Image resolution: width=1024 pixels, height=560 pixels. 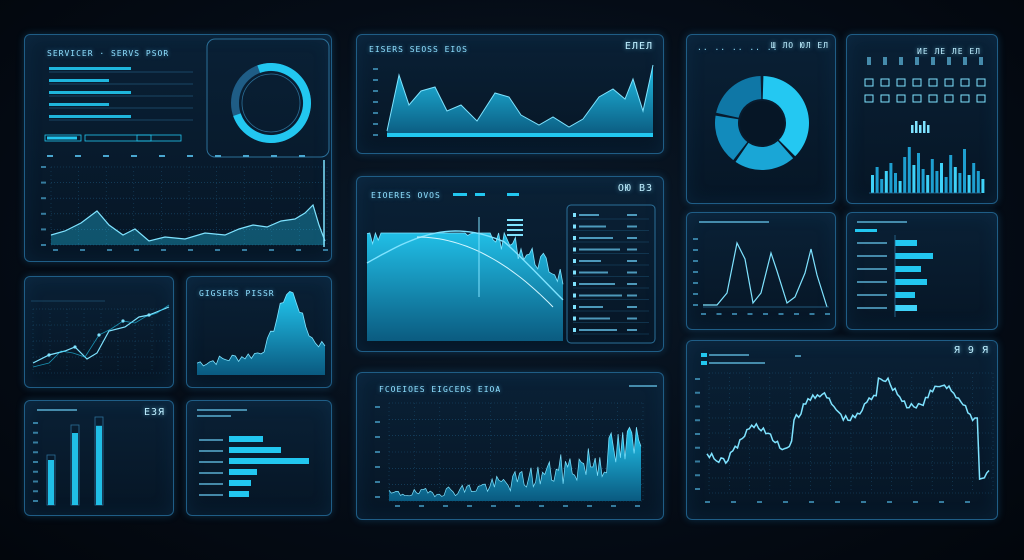 What do you see at coordinates (762, 123) in the screenshot?
I see `donut-chart` at bounding box center [762, 123].